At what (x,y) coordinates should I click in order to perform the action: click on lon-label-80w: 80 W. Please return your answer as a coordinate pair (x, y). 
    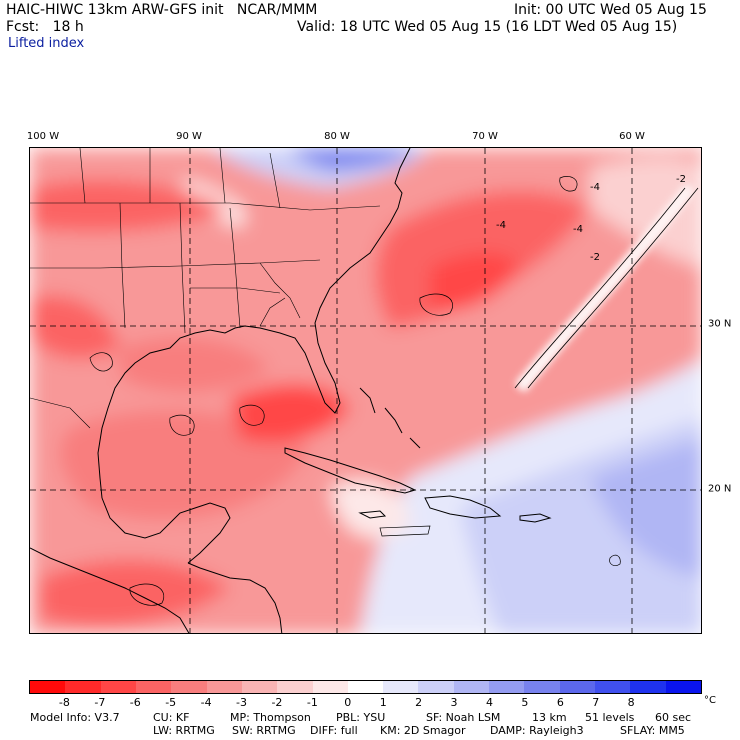
    Looking at the image, I should click on (337, 136).